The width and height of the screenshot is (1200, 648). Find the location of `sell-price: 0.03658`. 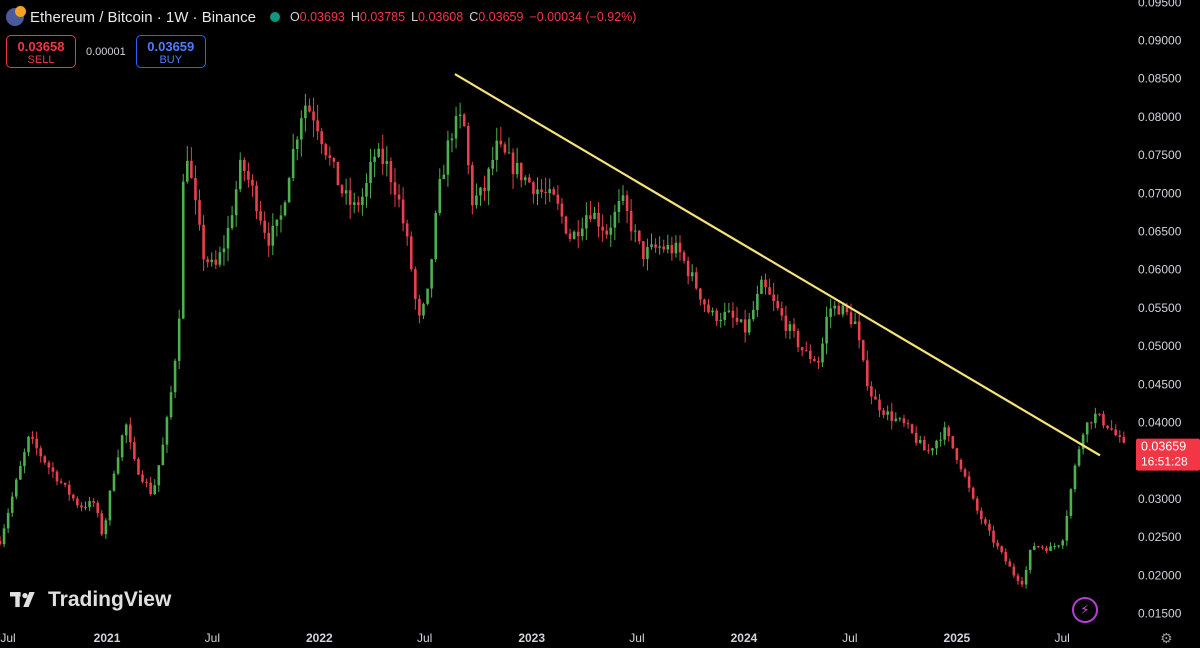

sell-price: 0.03658 is located at coordinates (41, 46).